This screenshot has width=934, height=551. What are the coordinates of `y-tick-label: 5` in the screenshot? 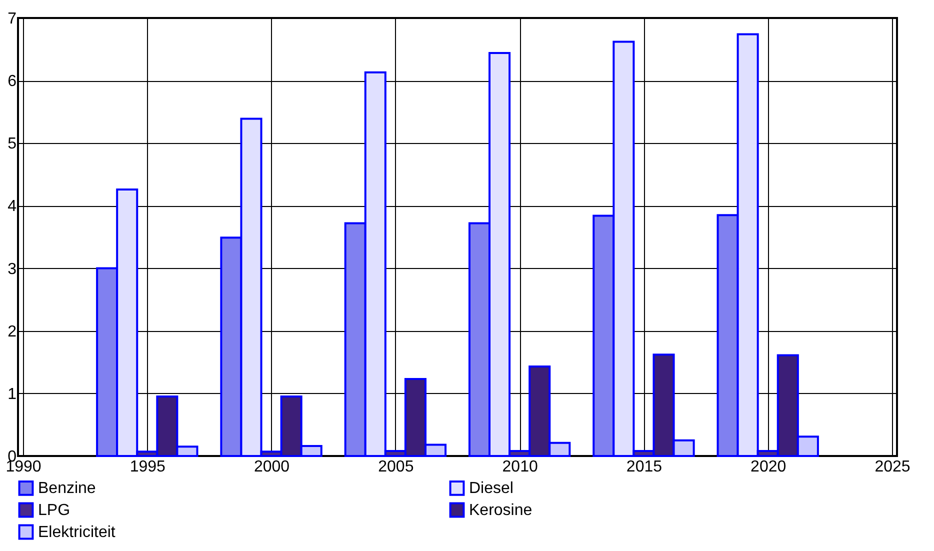 It's located at (12, 144).